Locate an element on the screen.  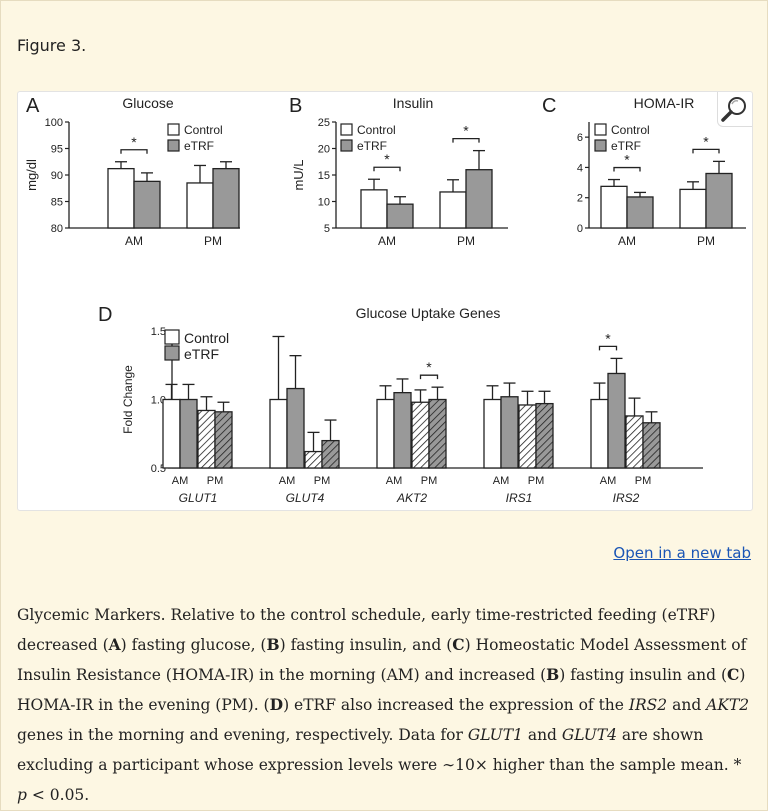
panel-letter-c: C is located at coordinates (549, 106).